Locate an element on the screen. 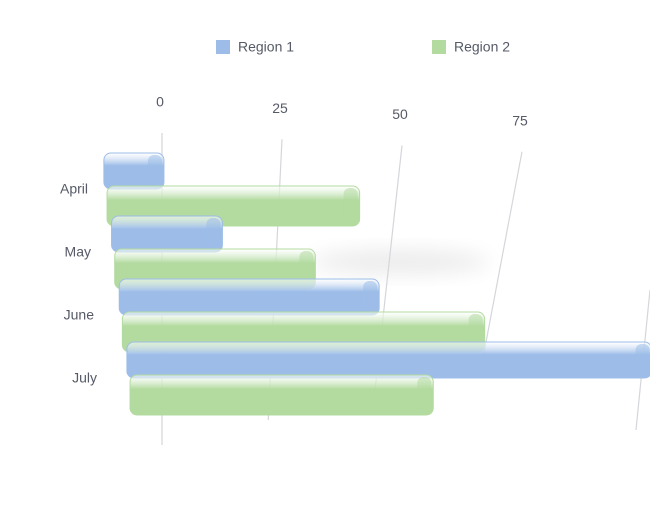  floor-shadow is located at coordinates (400, 262).